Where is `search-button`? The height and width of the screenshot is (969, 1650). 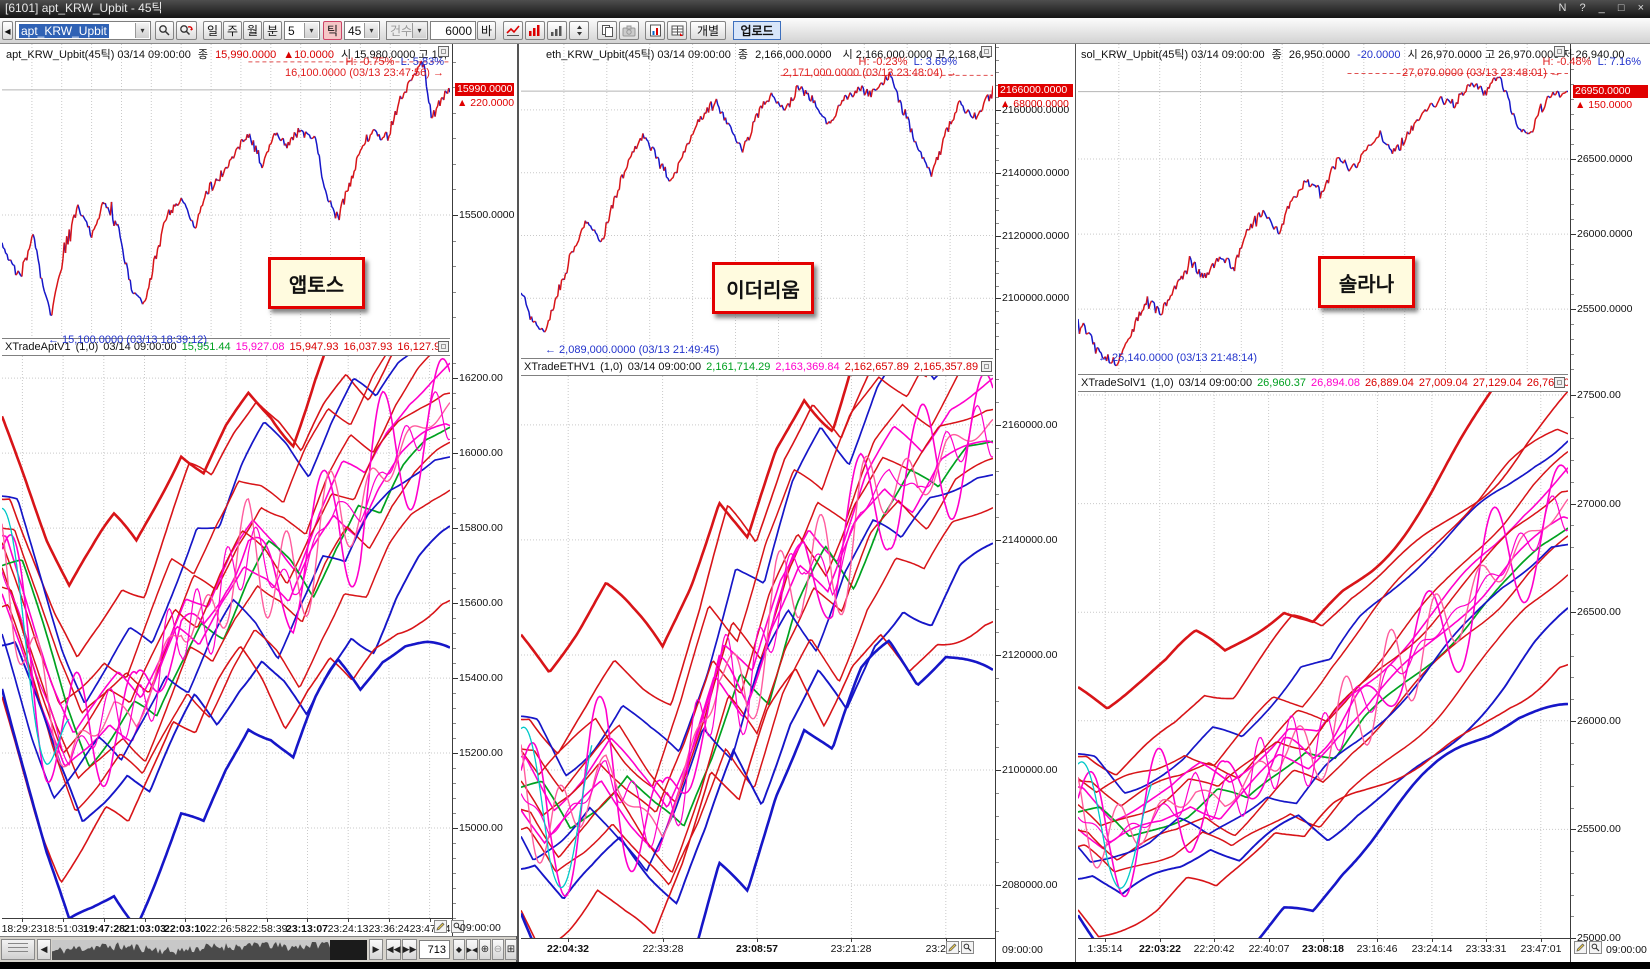 search-button is located at coordinates (164, 30).